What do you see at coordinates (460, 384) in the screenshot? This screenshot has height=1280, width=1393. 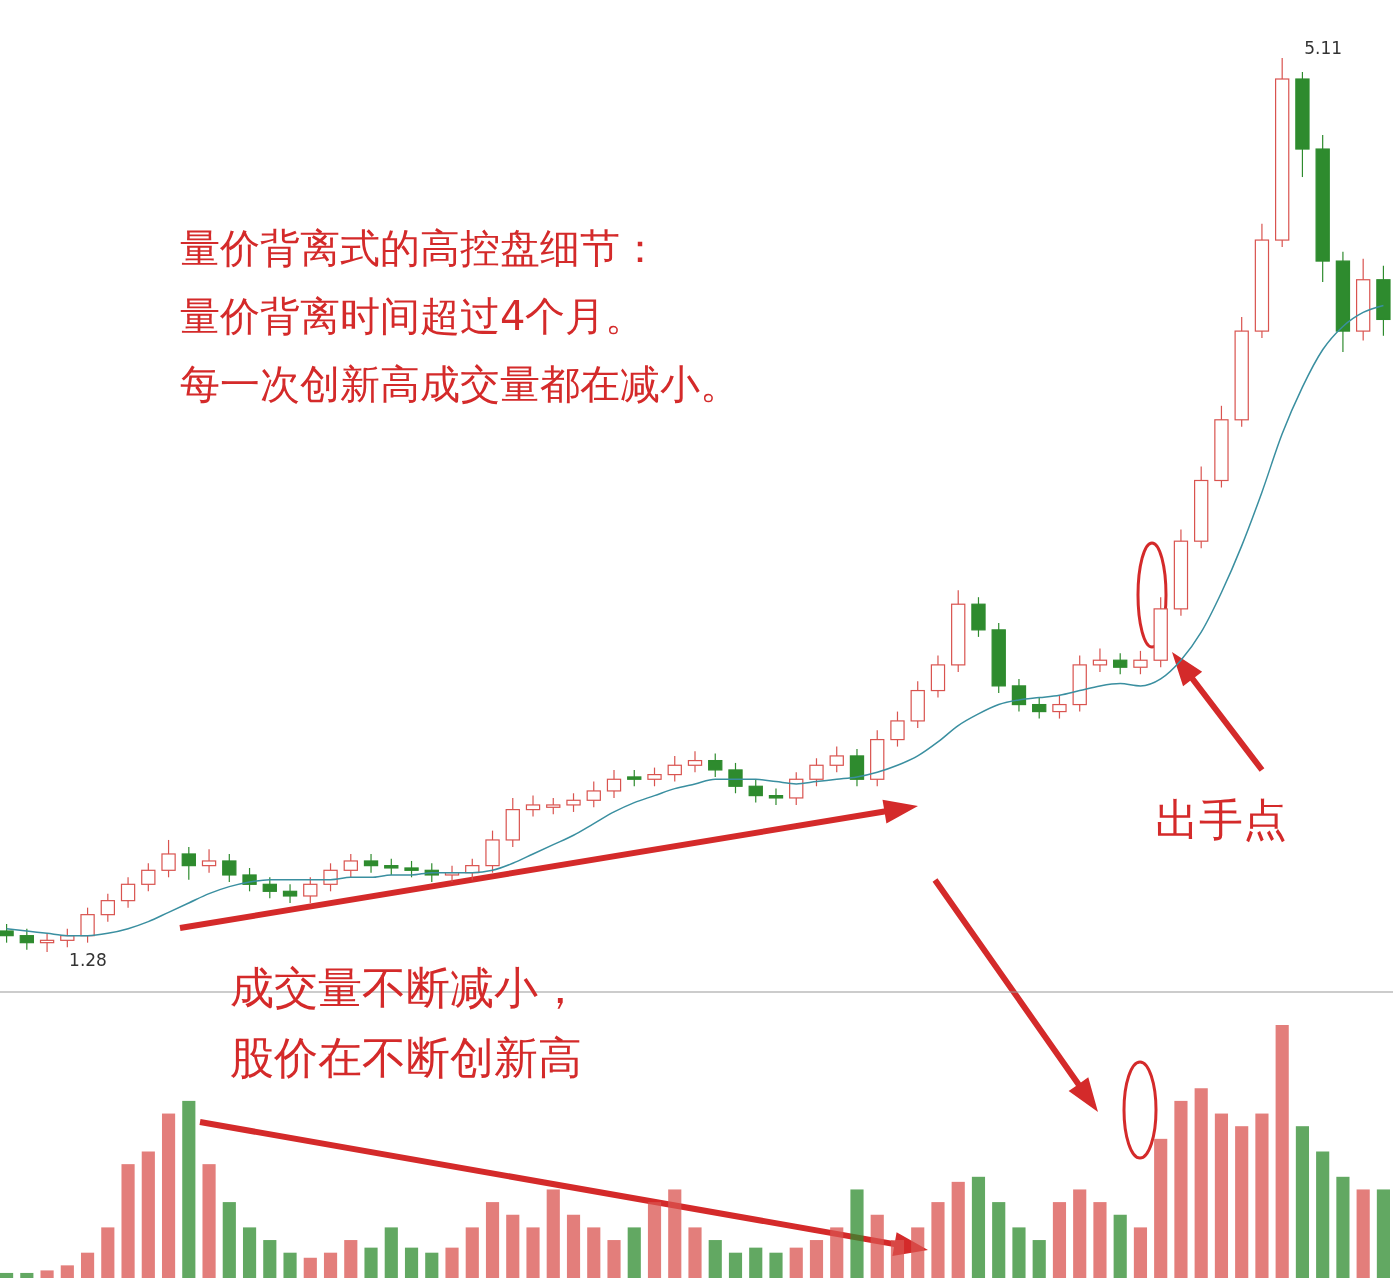 I see `annotation: 每一次创新高成交量都在减小。` at bounding box center [460, 384].